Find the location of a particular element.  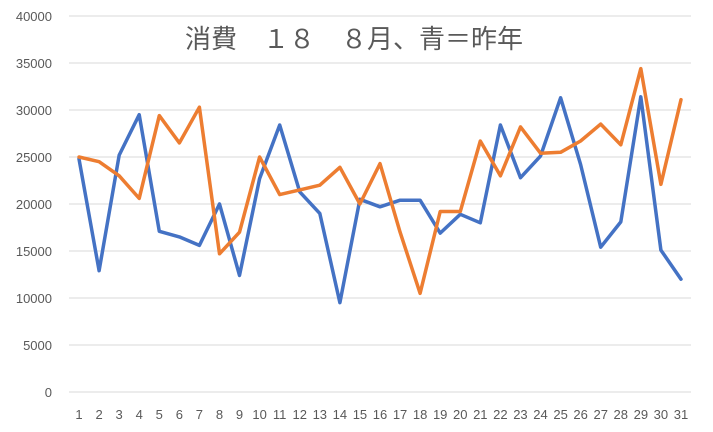

y-tick-label: 30000 is located at coordinates (34, 110).